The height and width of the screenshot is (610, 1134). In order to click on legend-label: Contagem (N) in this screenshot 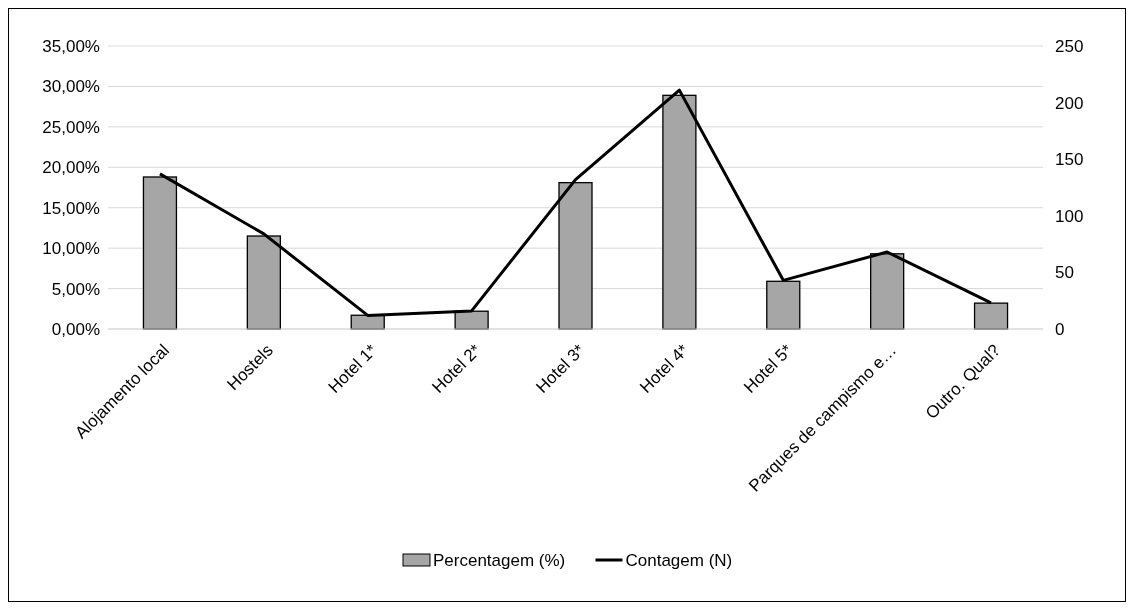, I will do `click(679, 560)`.